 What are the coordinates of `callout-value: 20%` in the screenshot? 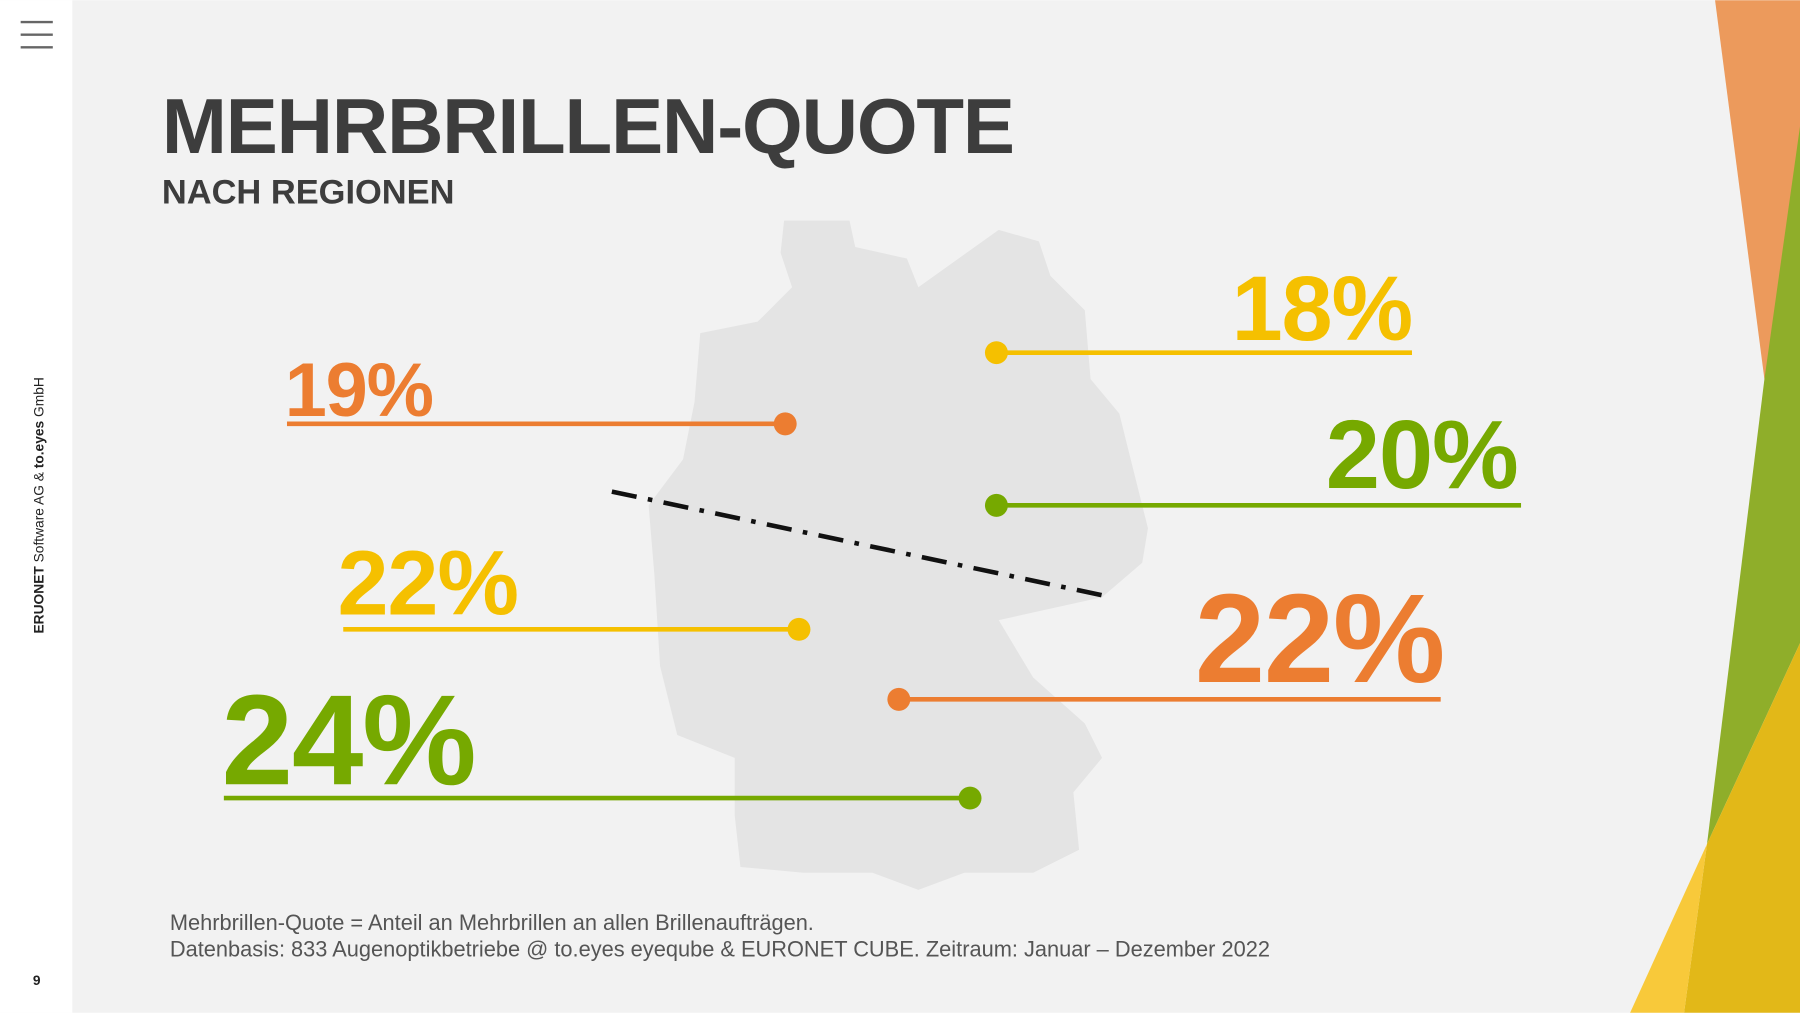 It's located at (1422, 454).